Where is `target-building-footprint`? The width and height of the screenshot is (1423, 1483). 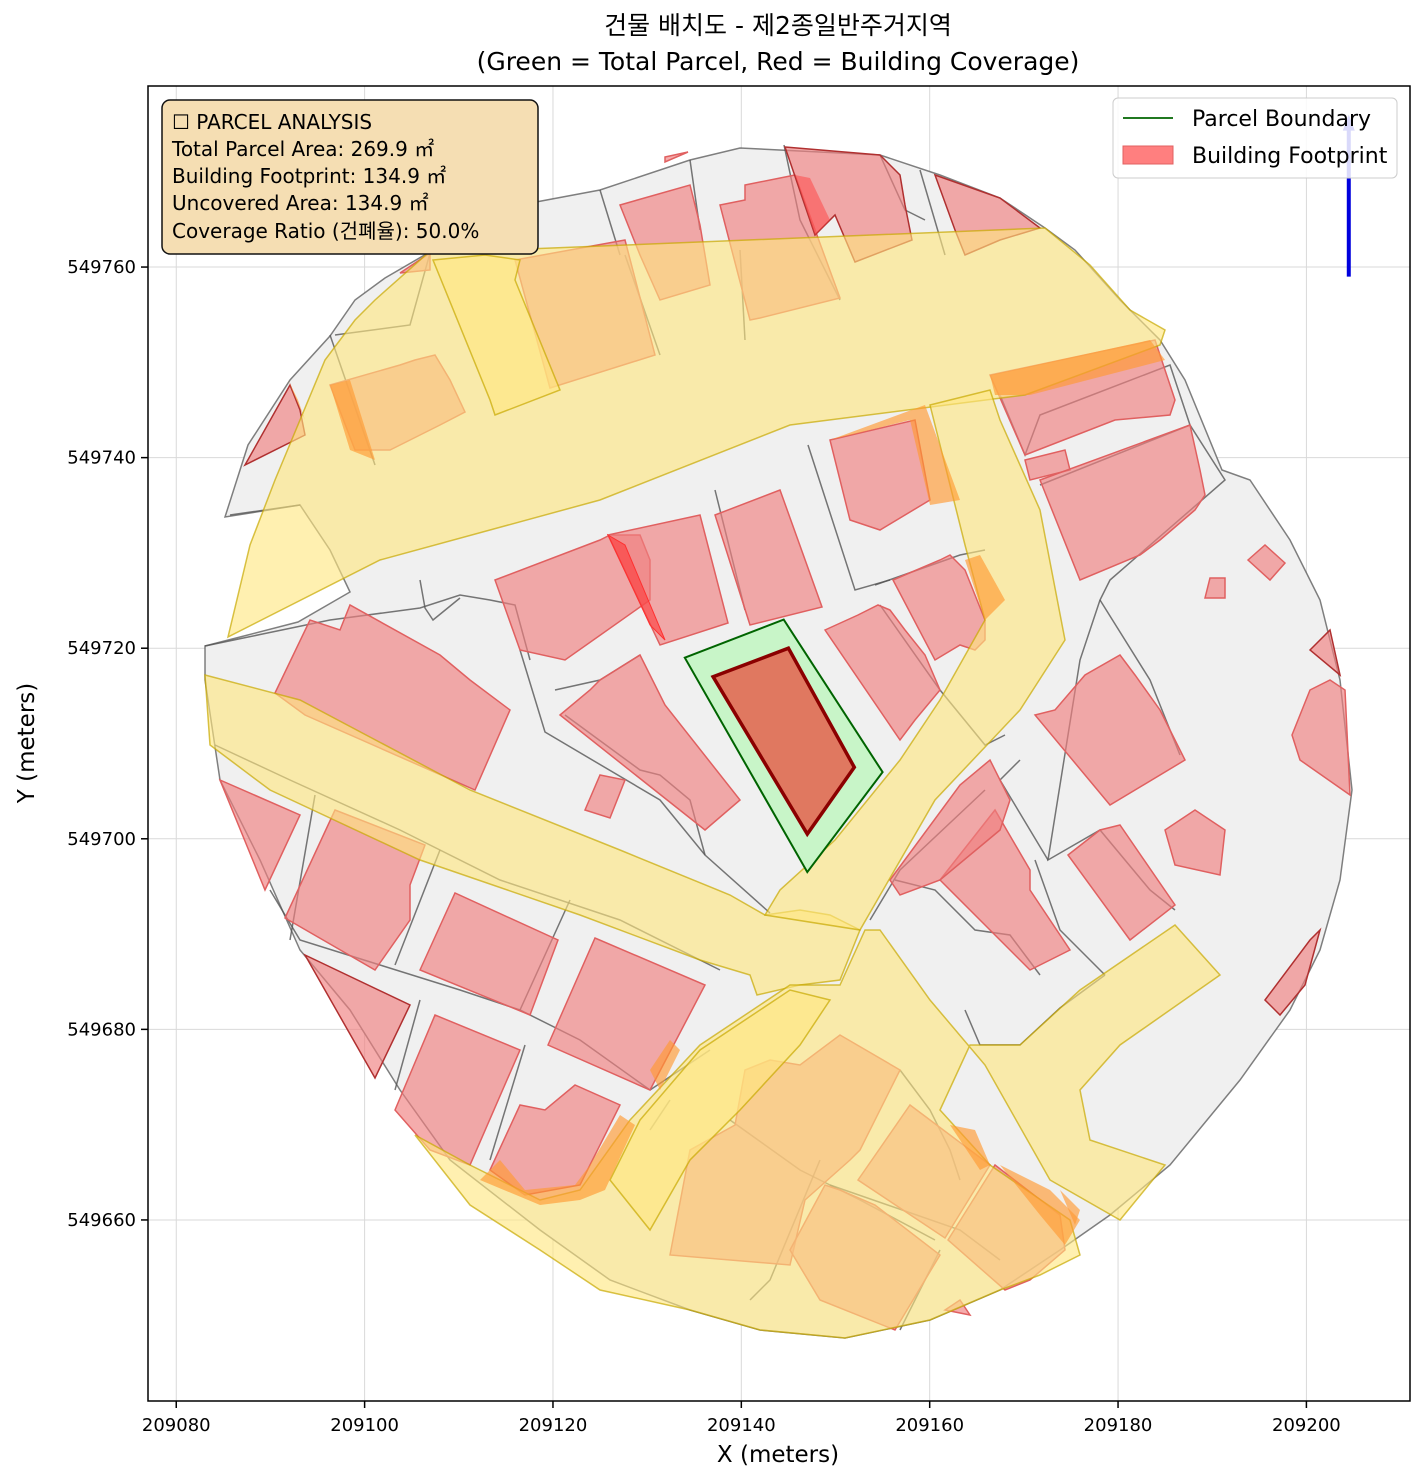 target-building-footprint is located at coordinates (783, 742).